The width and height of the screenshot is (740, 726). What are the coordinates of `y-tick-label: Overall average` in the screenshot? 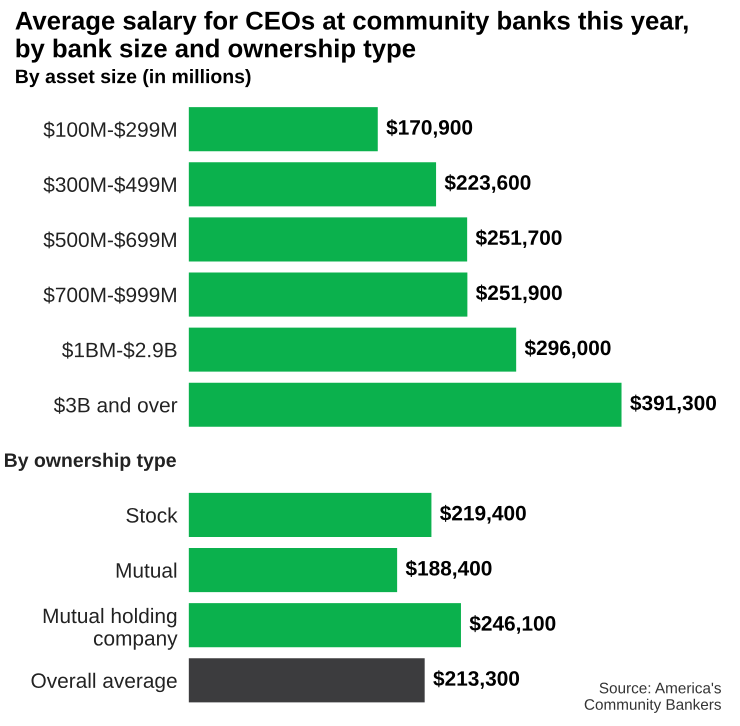 It's located at (104, 682).